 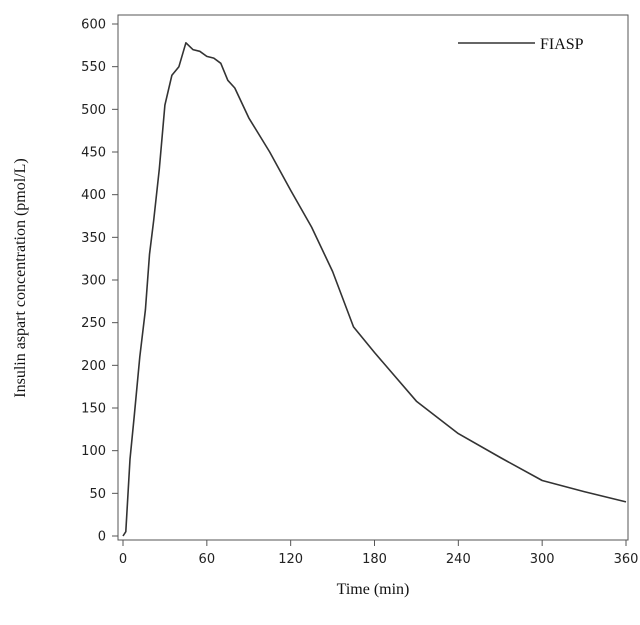 I want to click on y-tick-label: 250, so click(x=93, y=323).